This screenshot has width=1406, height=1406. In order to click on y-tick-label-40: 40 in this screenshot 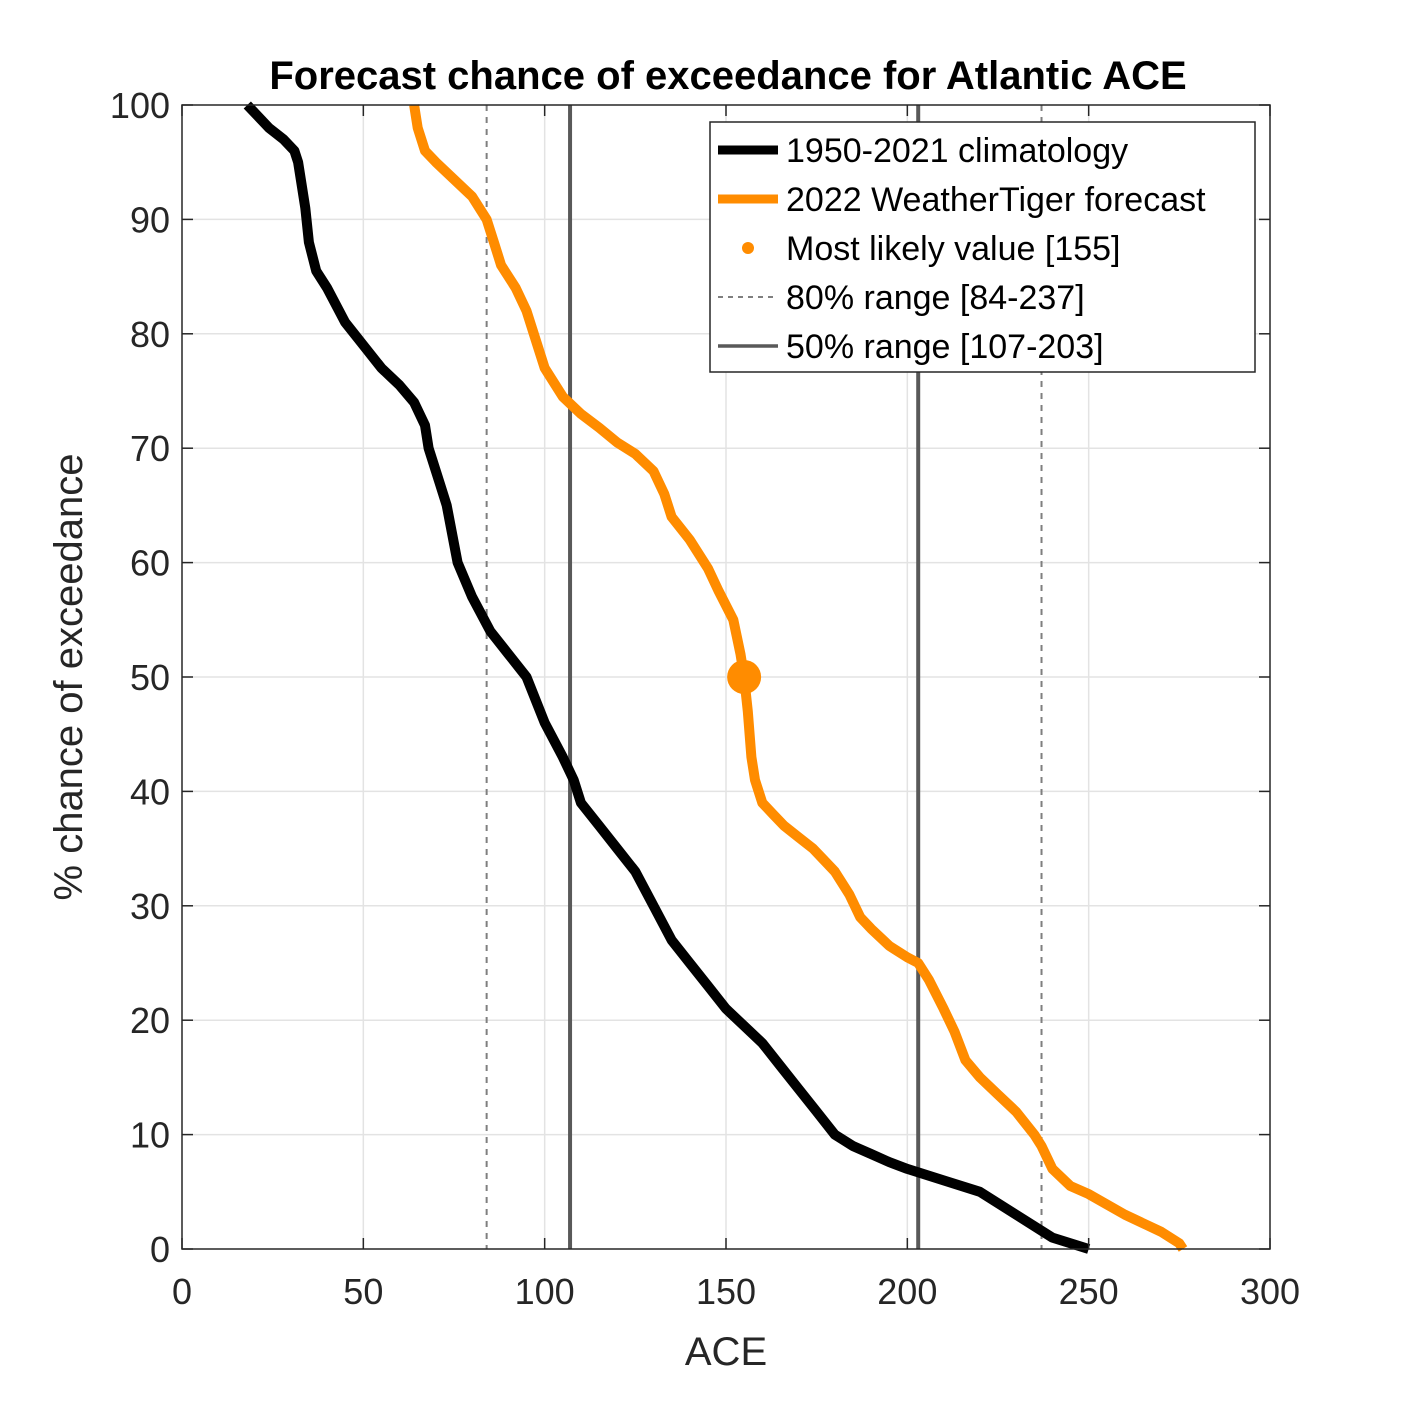, I will do `click(150, 791)`.